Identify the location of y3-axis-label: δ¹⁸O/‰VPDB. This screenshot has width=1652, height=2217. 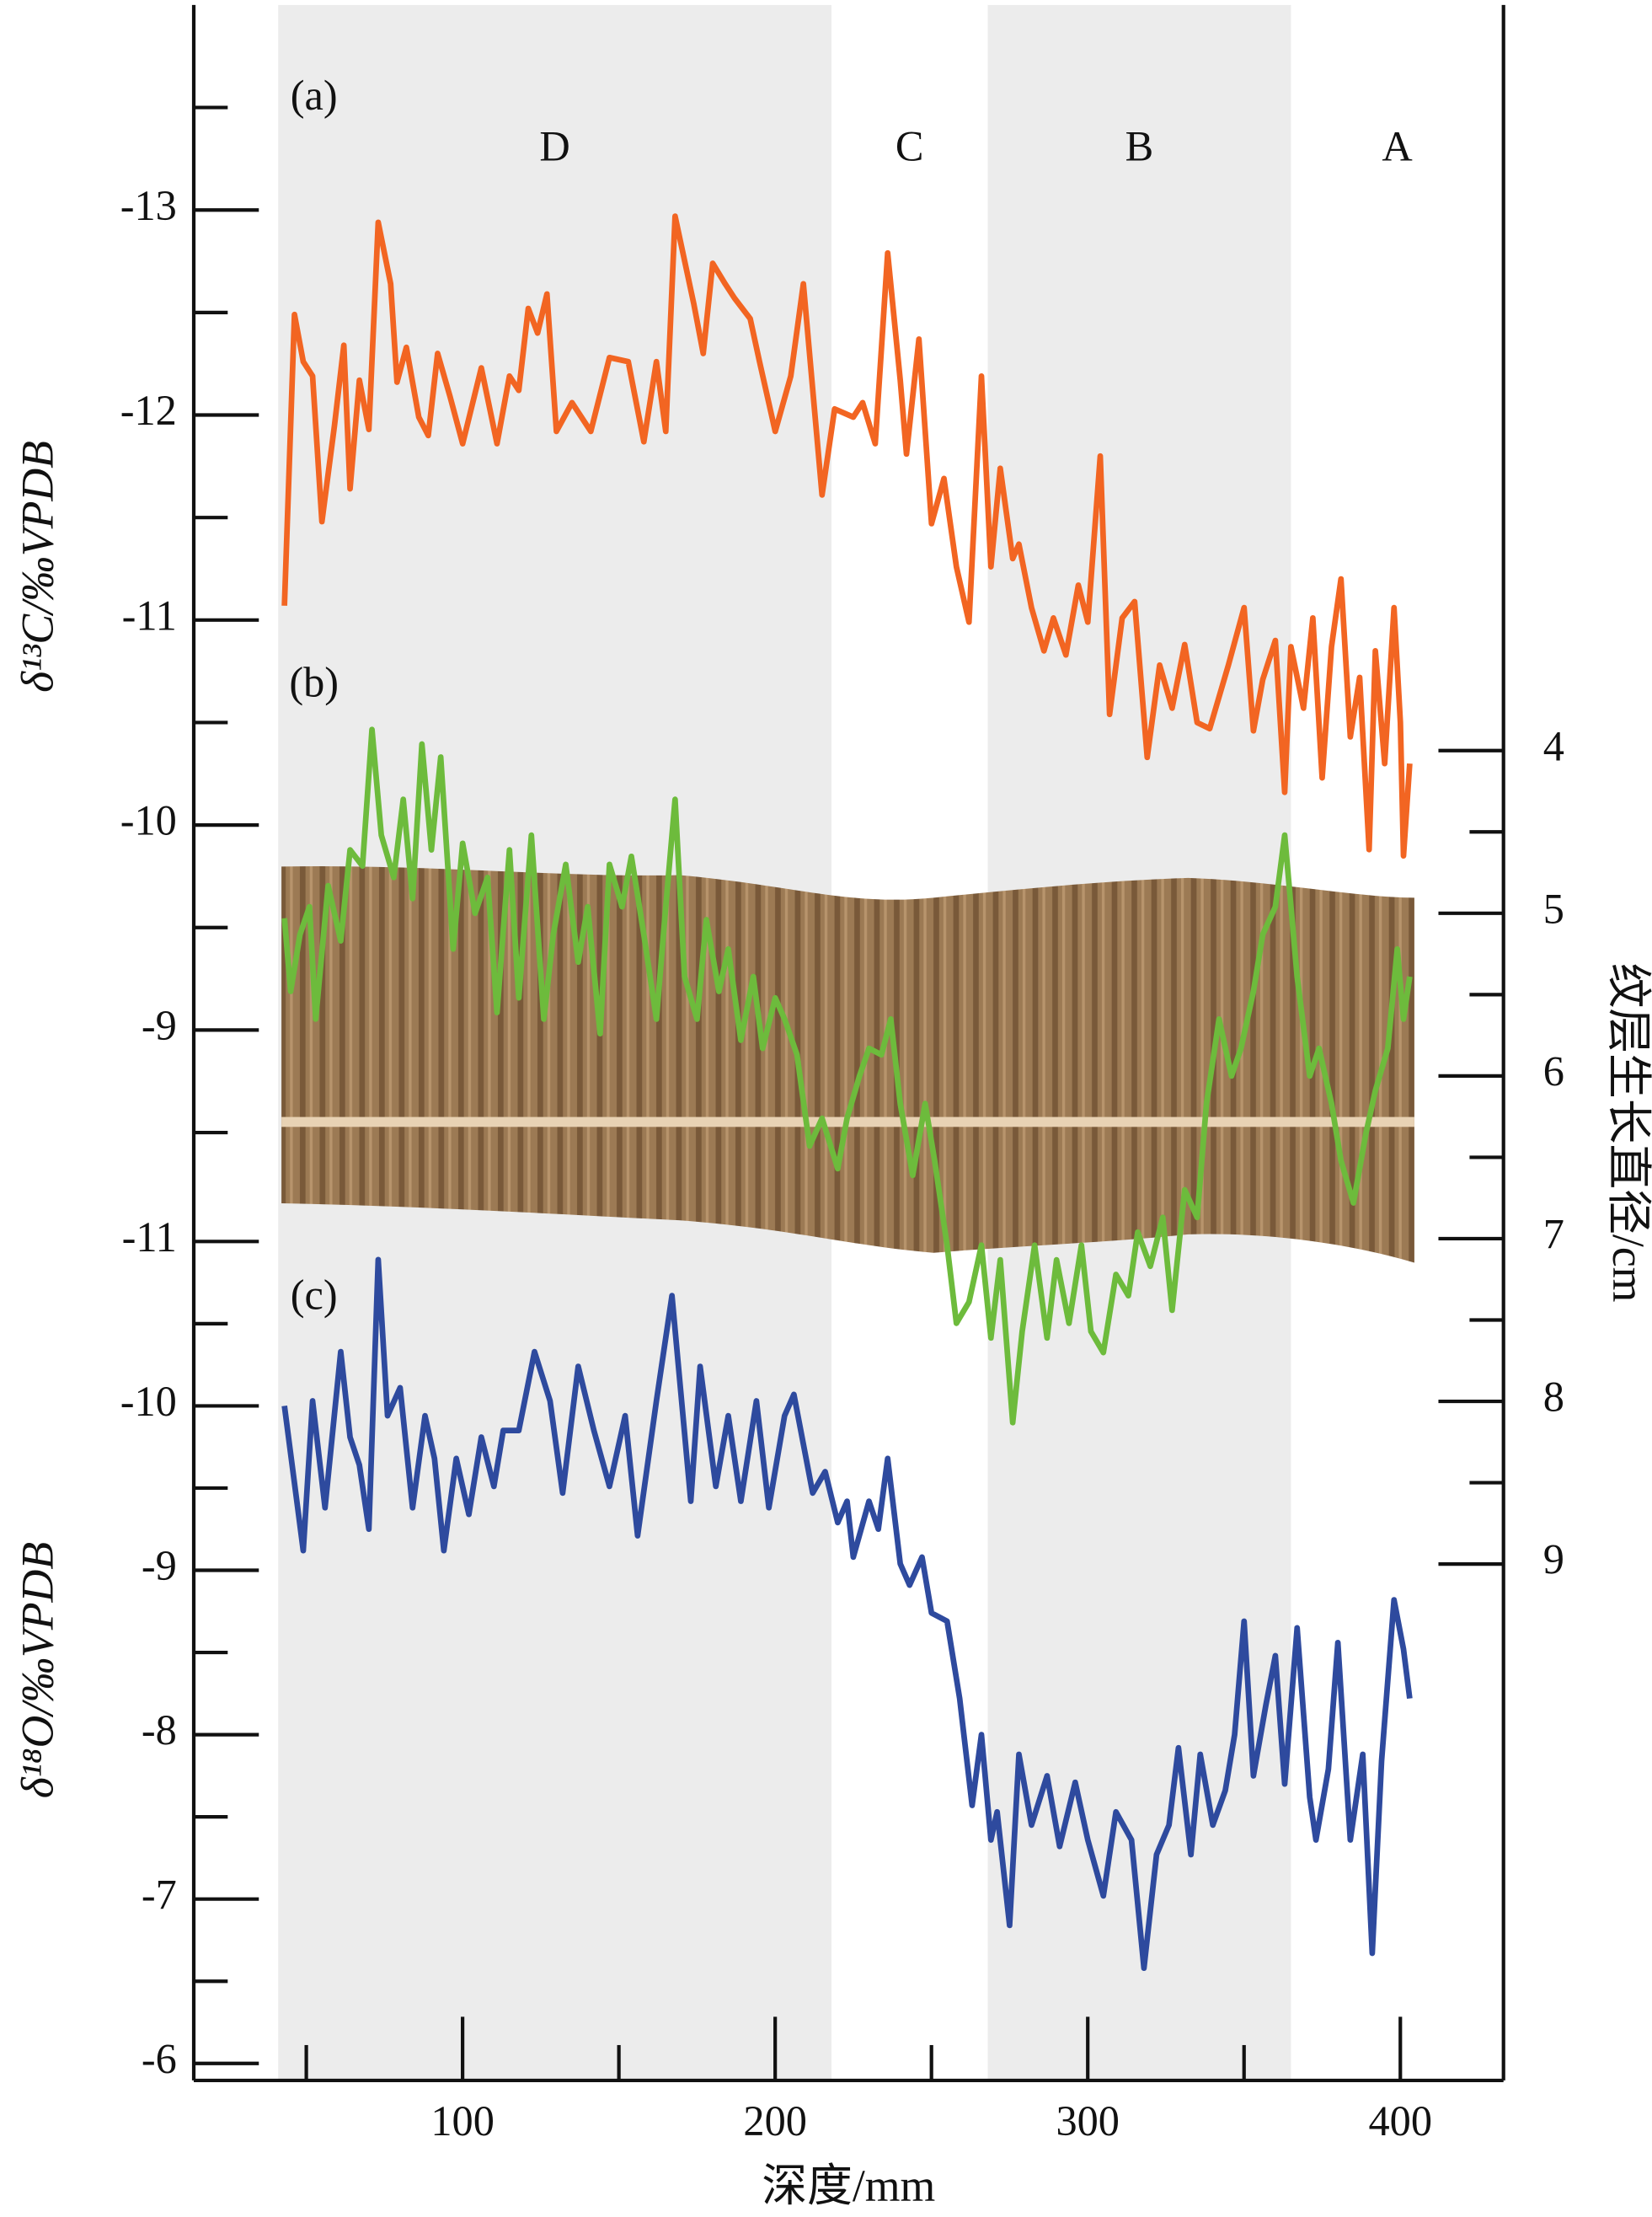
(38, 1670).